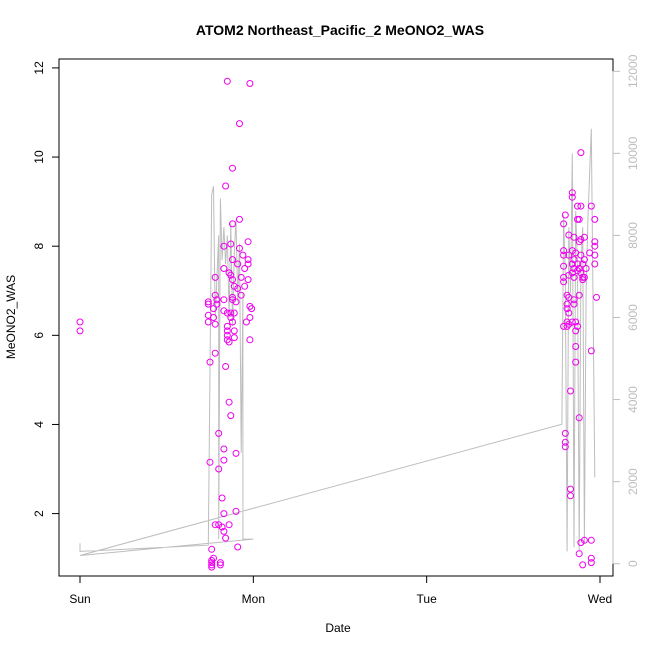  I want to click on y-tick-label: 12, so click(39, 68).